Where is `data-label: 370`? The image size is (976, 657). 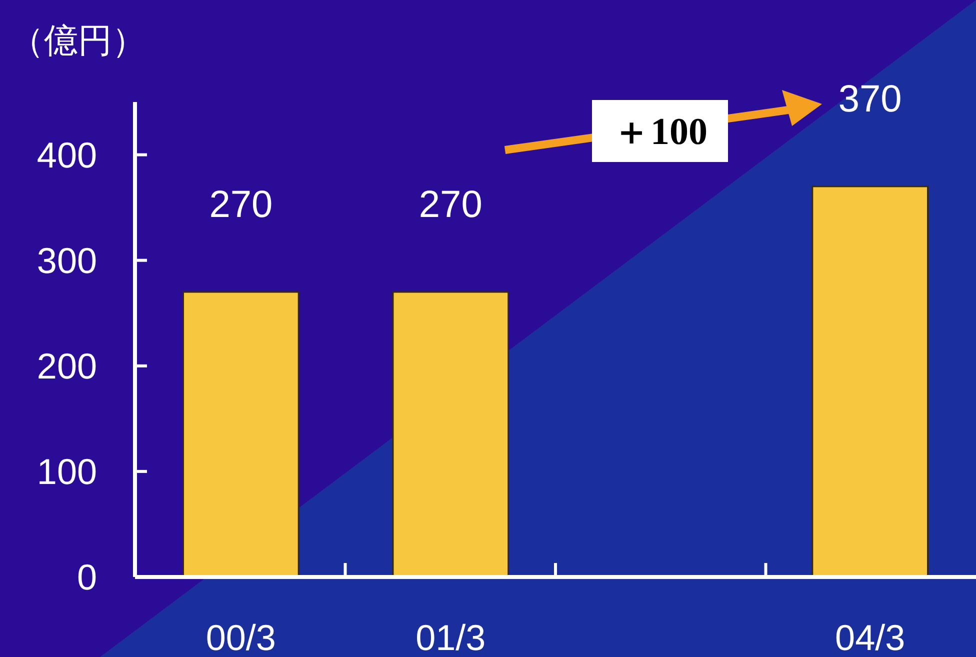 data-label: 370 is located at coordinates (870, 99).